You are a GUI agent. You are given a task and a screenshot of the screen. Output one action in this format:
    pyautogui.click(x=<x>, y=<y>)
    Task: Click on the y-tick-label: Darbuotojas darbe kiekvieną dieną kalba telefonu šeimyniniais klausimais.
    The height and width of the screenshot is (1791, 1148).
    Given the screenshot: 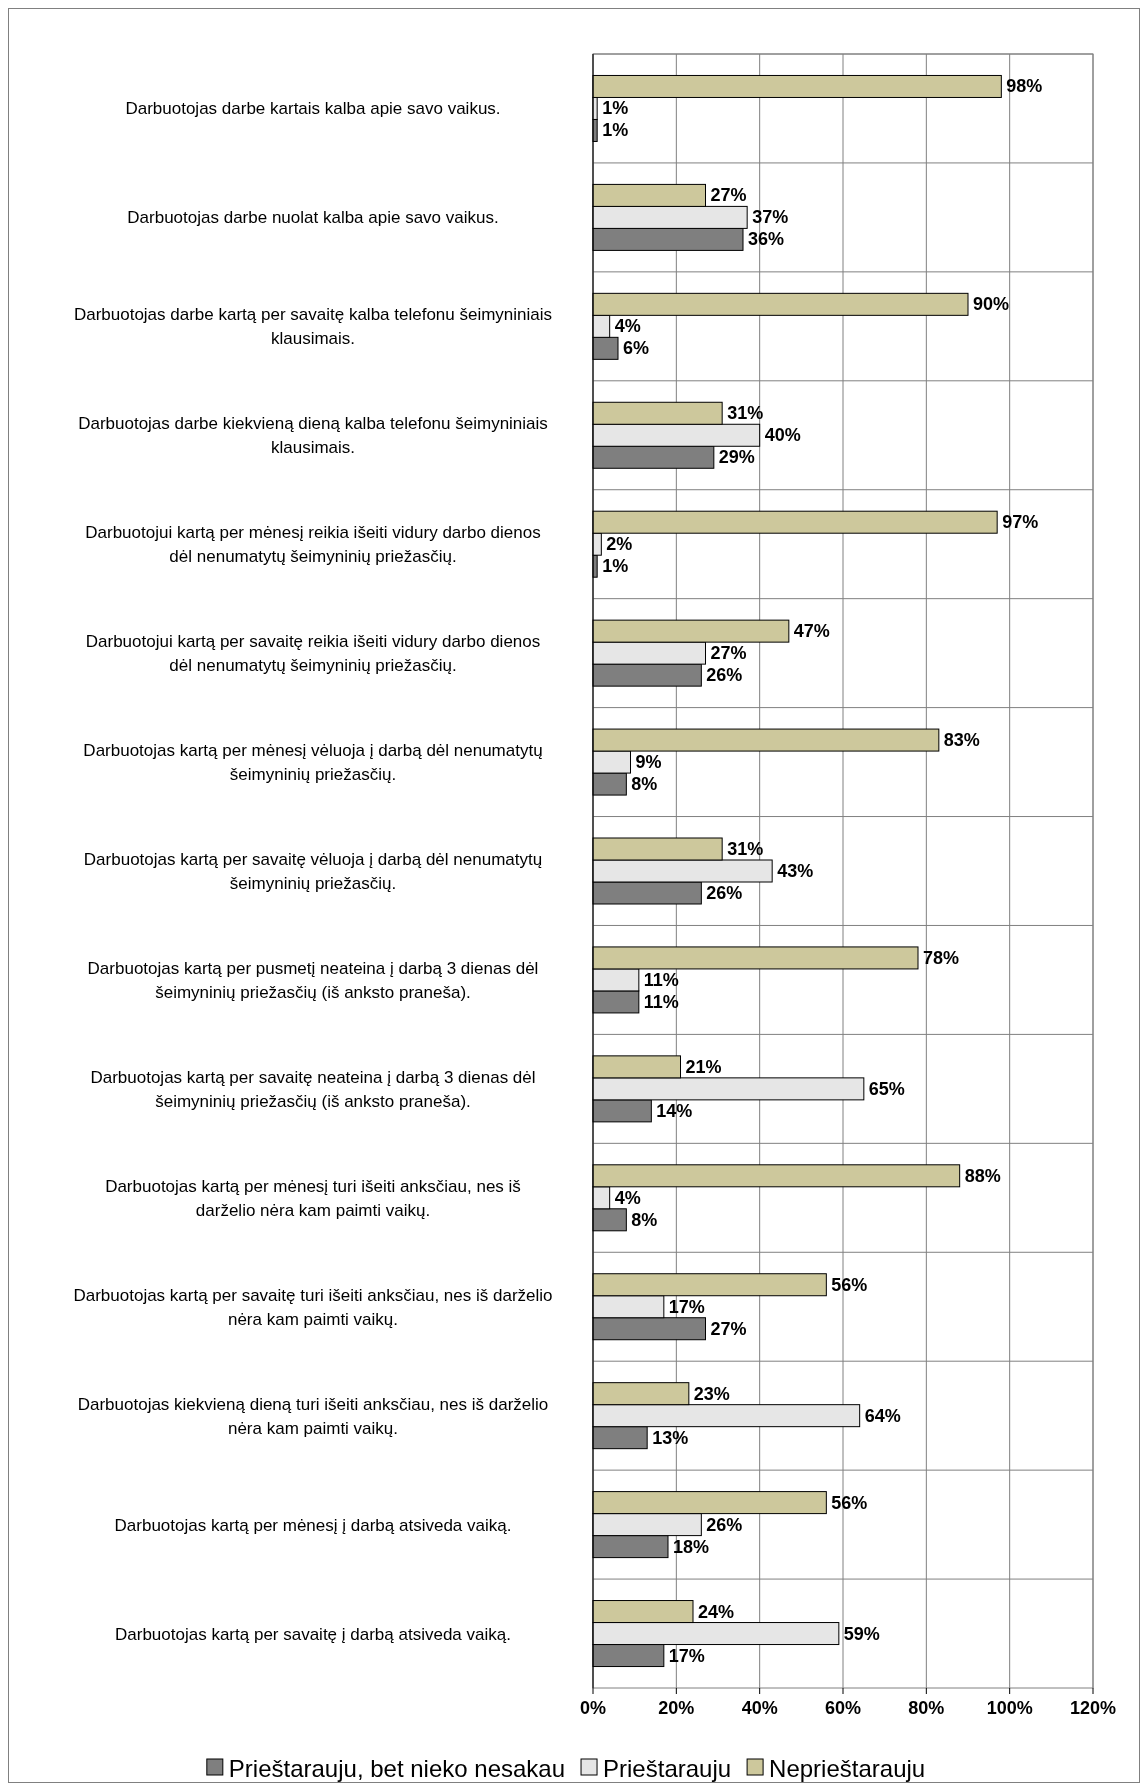 What is the action you would take?
    pyautogui.click(x=313, y=435)
    